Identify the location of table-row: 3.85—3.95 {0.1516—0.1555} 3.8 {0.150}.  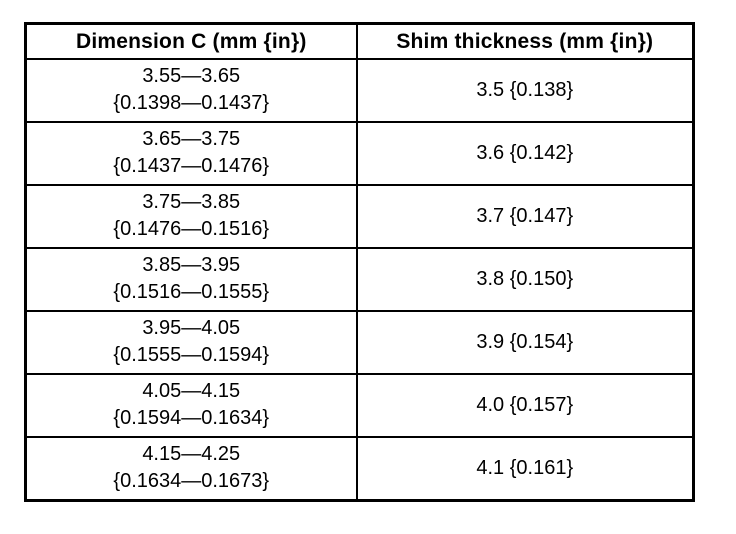
(359, 279).